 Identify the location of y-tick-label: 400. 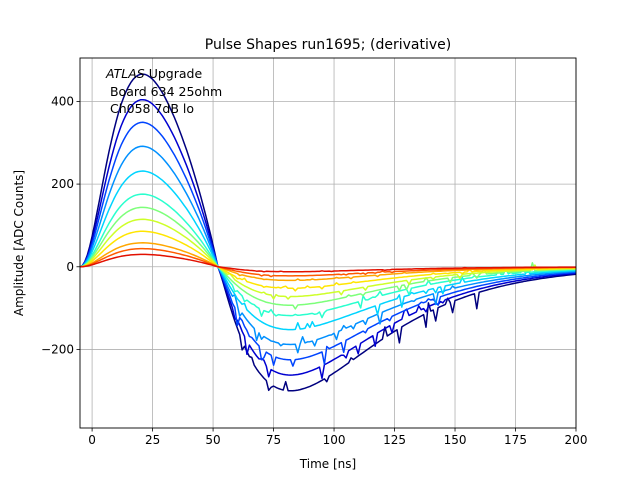
(62, 101).